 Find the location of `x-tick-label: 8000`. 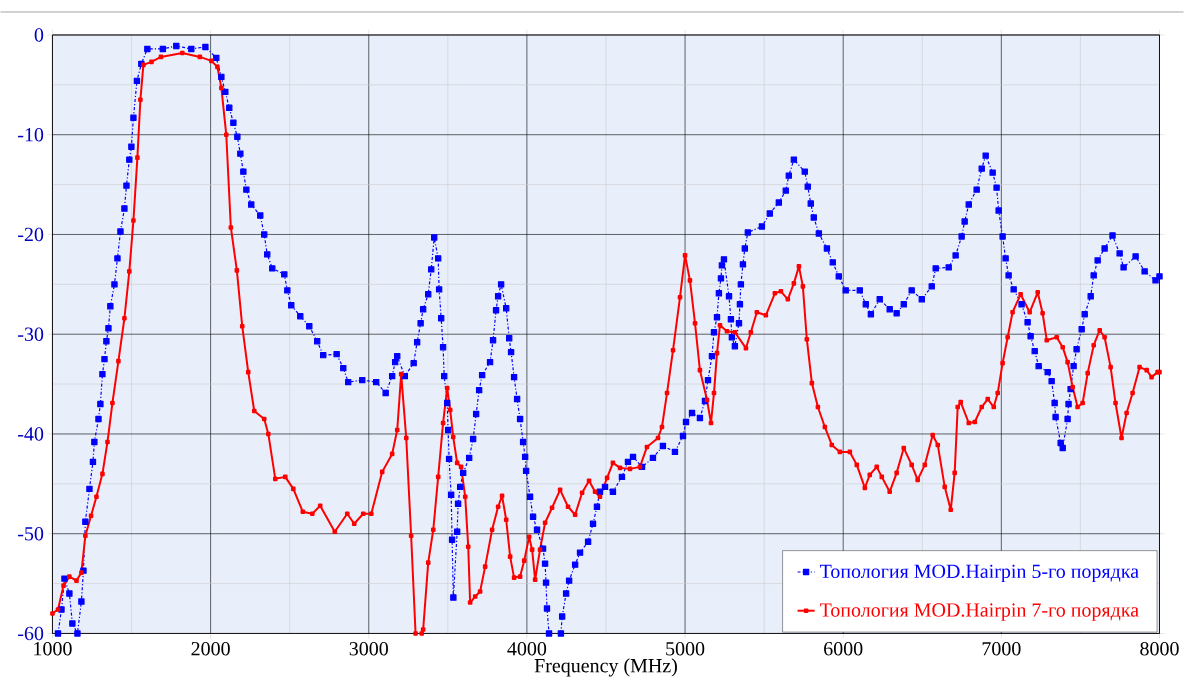

x-tick-label: 8000 is located at coordinates (1159, 648).